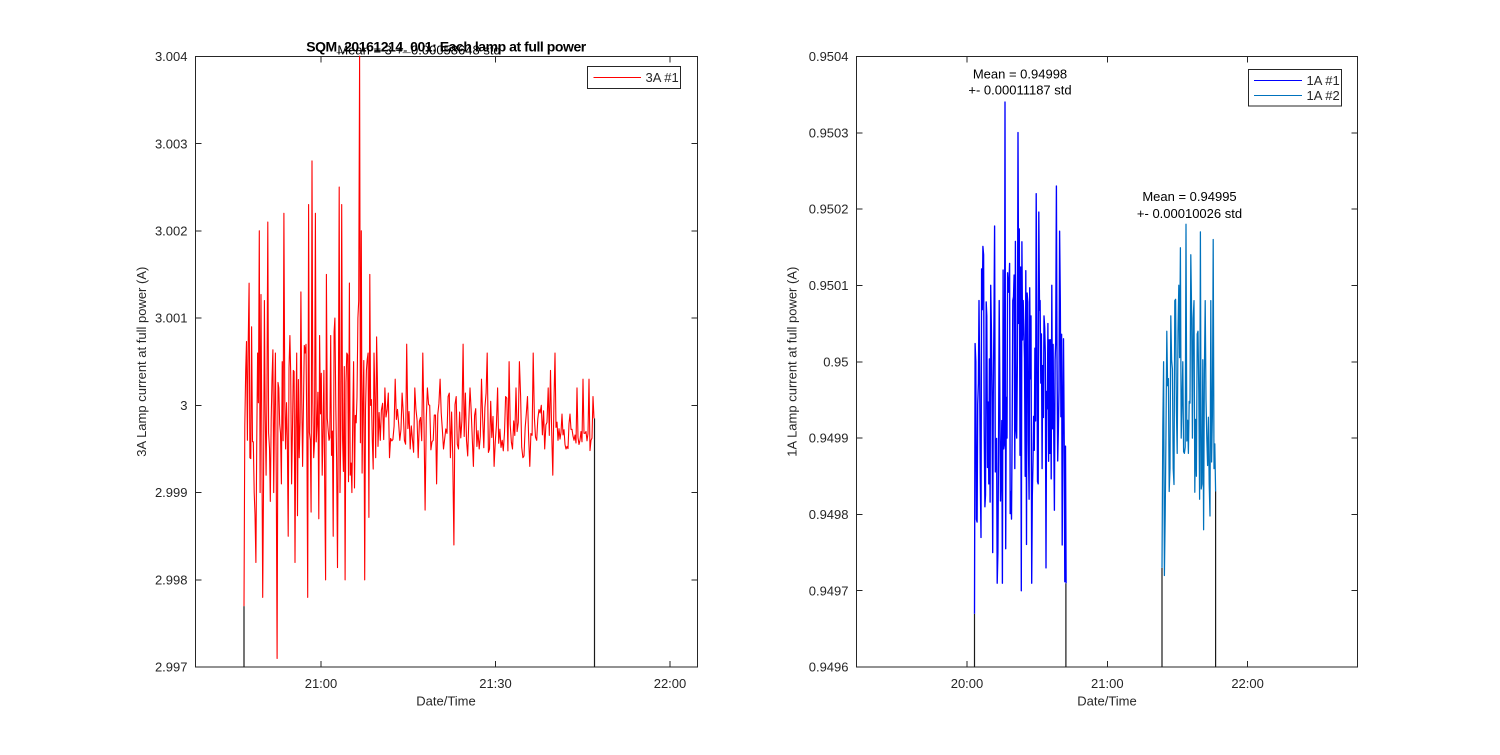 The width and height of the screenshot is (1500, 755). What do you see at coordinates (171, 579) in the screenshot?
I see `svg-text: 2.998` at bounding box center [171, 579].